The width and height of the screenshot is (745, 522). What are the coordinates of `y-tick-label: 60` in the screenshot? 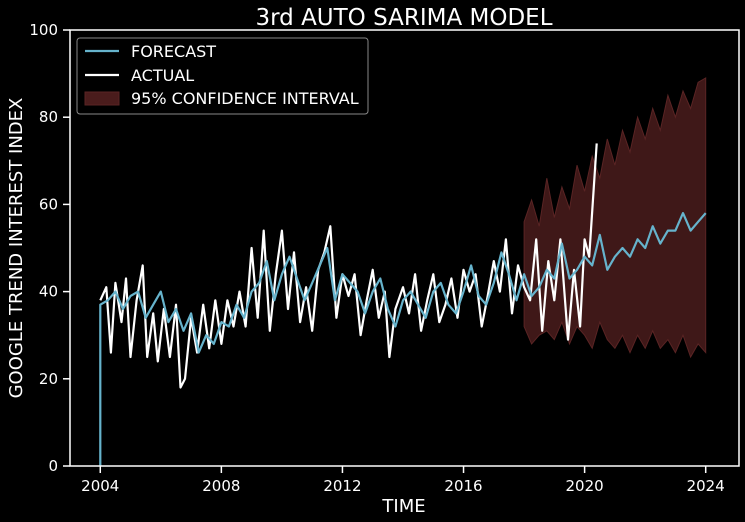 It's located at (48, 204).